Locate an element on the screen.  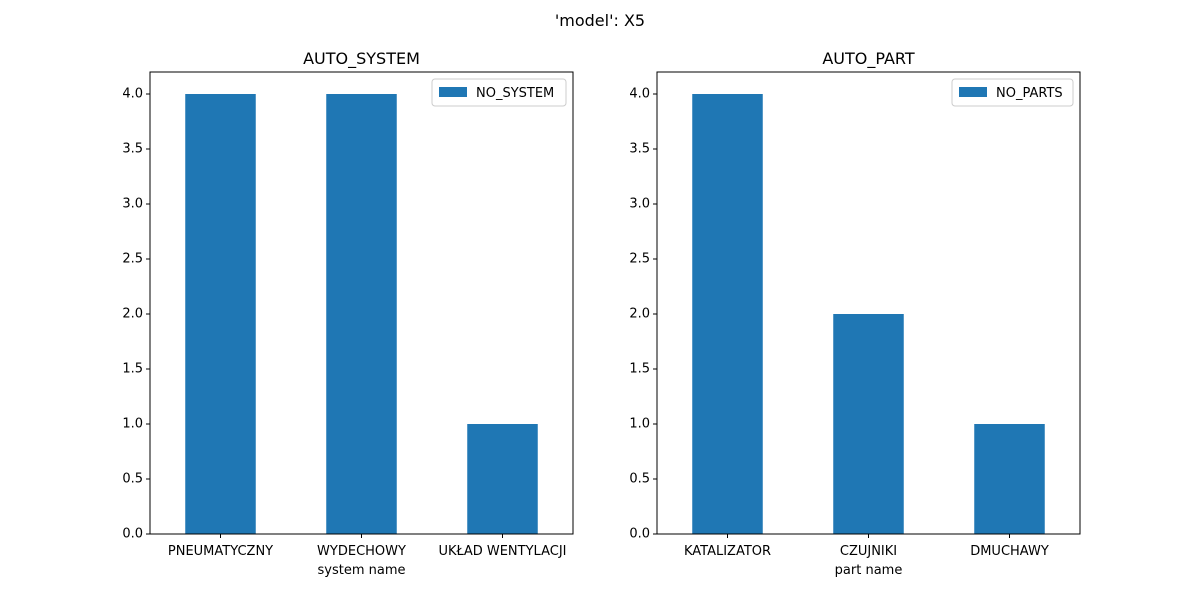
ytick-label-1-7: 3.5 is located at coordinates (639, 149).